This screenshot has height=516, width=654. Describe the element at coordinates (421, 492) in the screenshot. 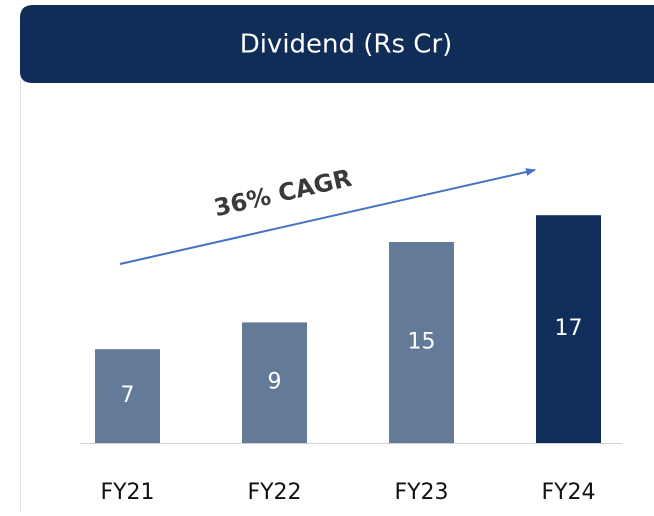

I see `x-tick-label: FY23` at that location.